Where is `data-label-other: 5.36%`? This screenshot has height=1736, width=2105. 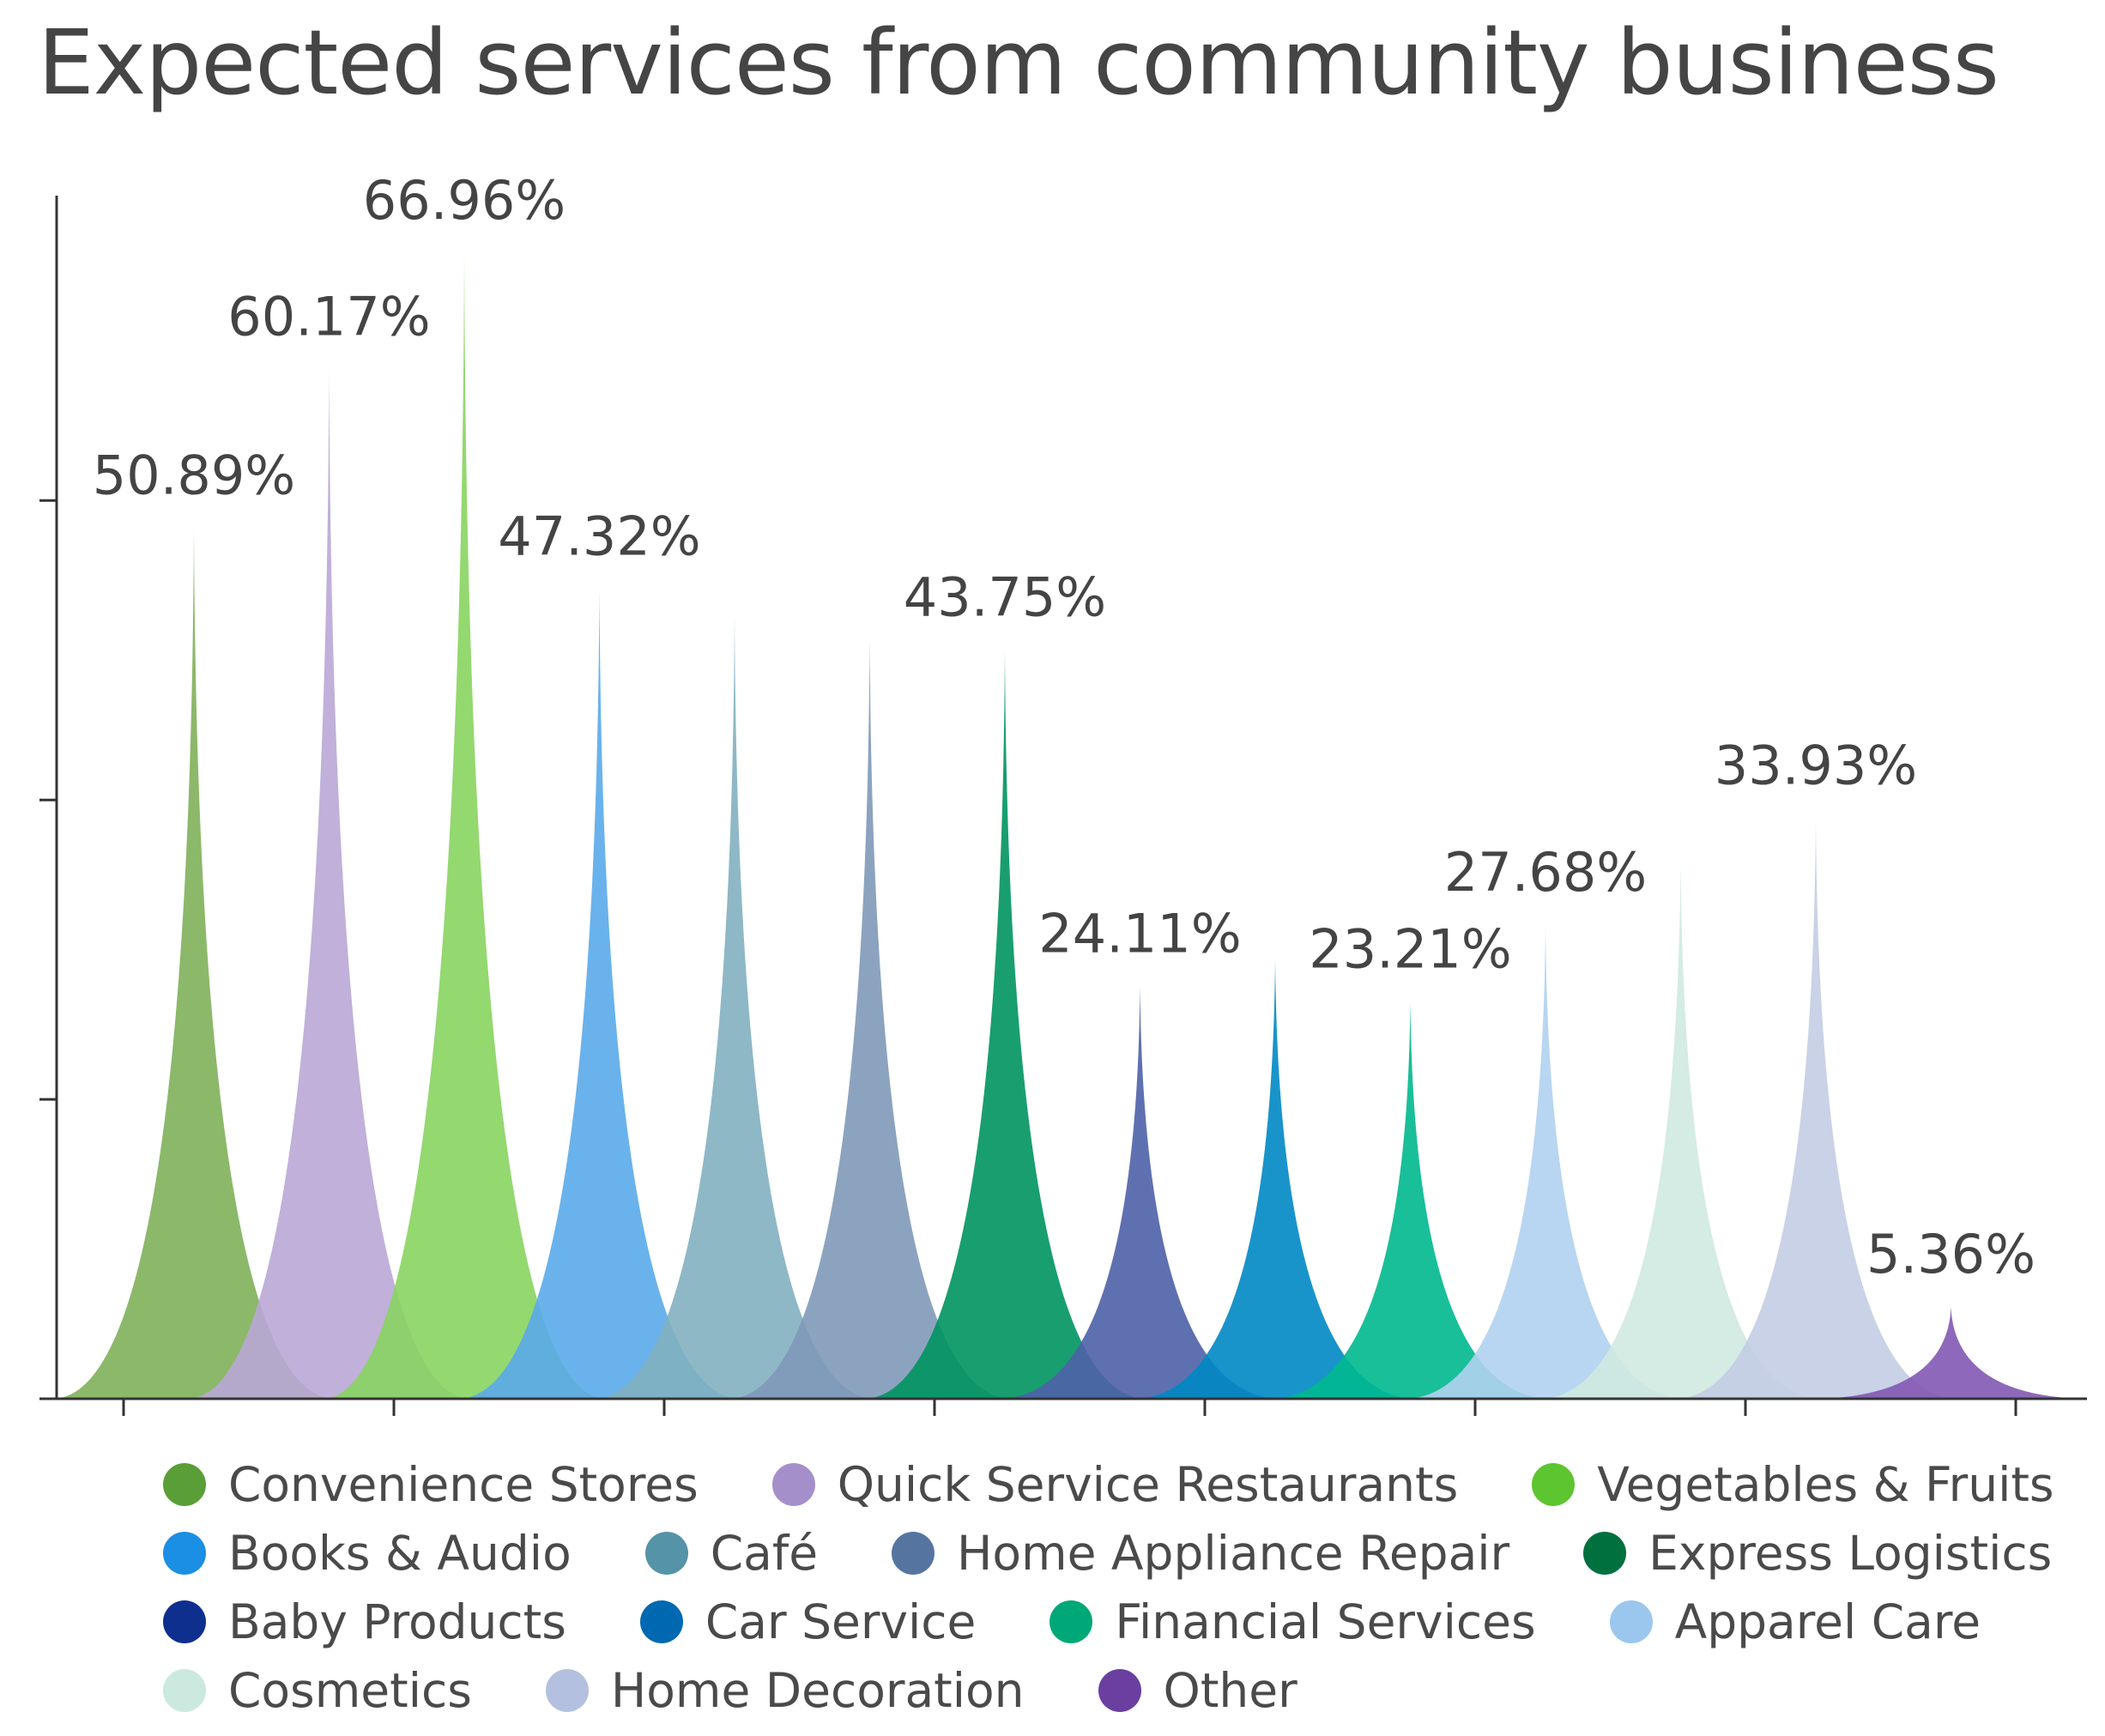 data-label-other: 5.36% is located at coordinates (1950, 1254).